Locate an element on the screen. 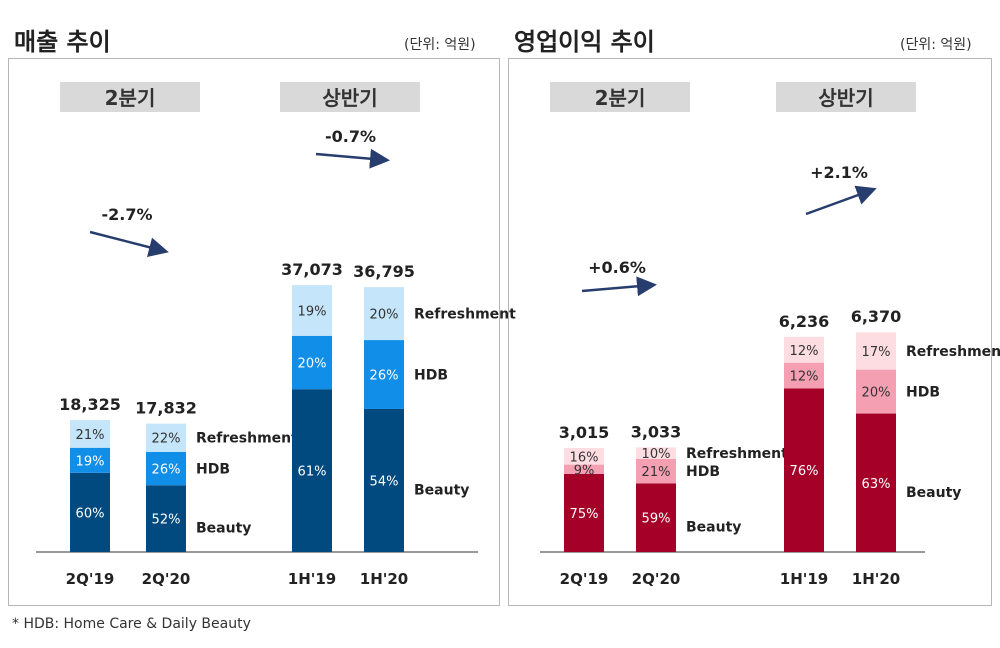  sales-share-label: 21% is located at coordinates (90, 435).